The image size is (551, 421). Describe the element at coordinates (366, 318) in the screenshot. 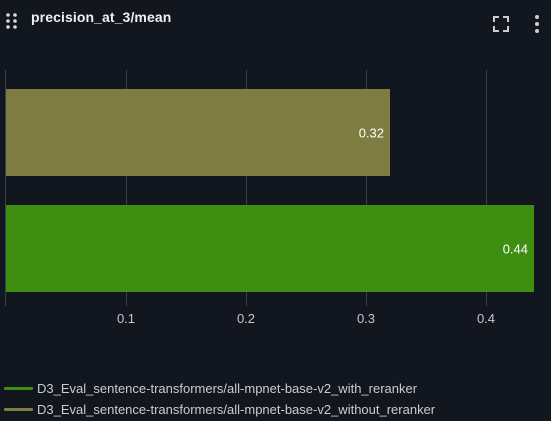

I see `x-tick-label: 0.3` at that location.